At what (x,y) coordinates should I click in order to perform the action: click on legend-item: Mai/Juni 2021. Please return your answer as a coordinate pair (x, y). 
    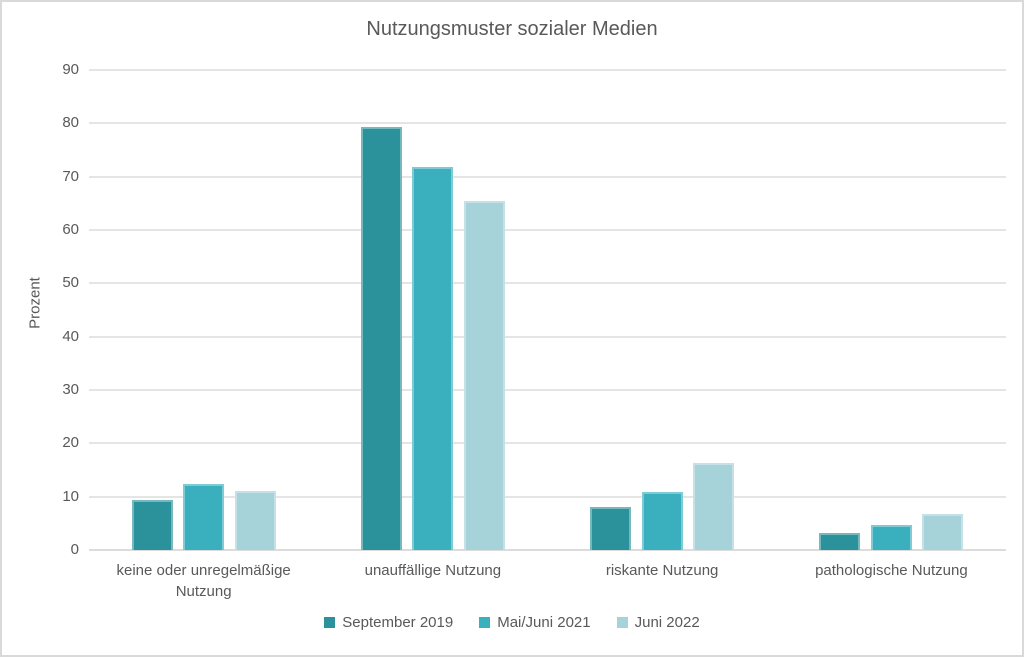
    Looking at the image, I should click on (535, 622).